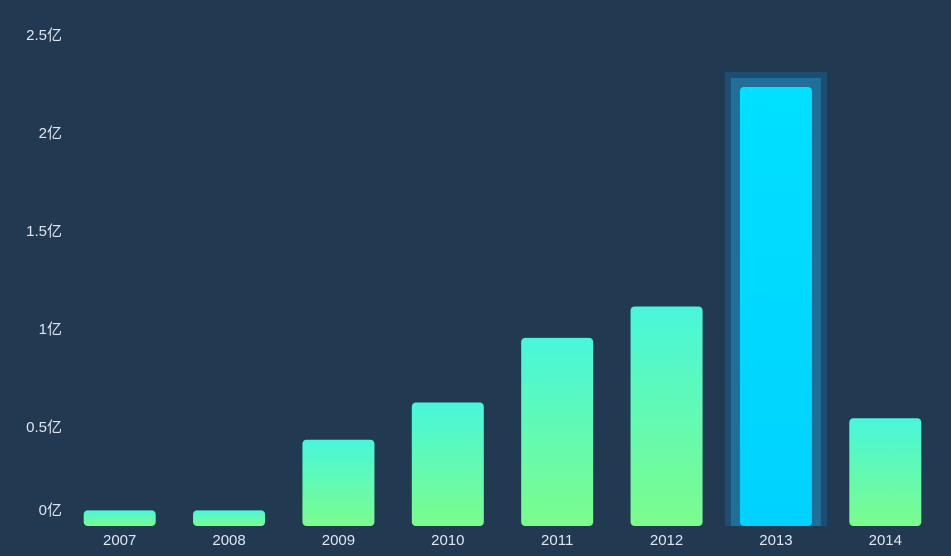  What do you see at coordinates (666, 540) in the screenshot?
I see `x-tick-label: 2012` at bounding box center [666, 540].